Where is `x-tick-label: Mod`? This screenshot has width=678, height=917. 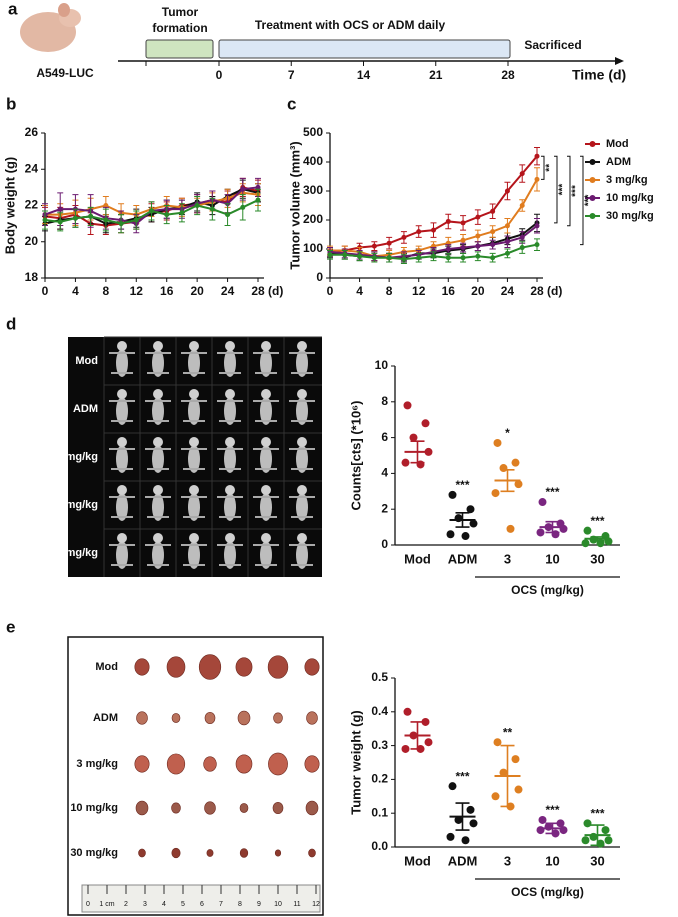
x-tick-label: Mod is located at coordinates (417, 558).